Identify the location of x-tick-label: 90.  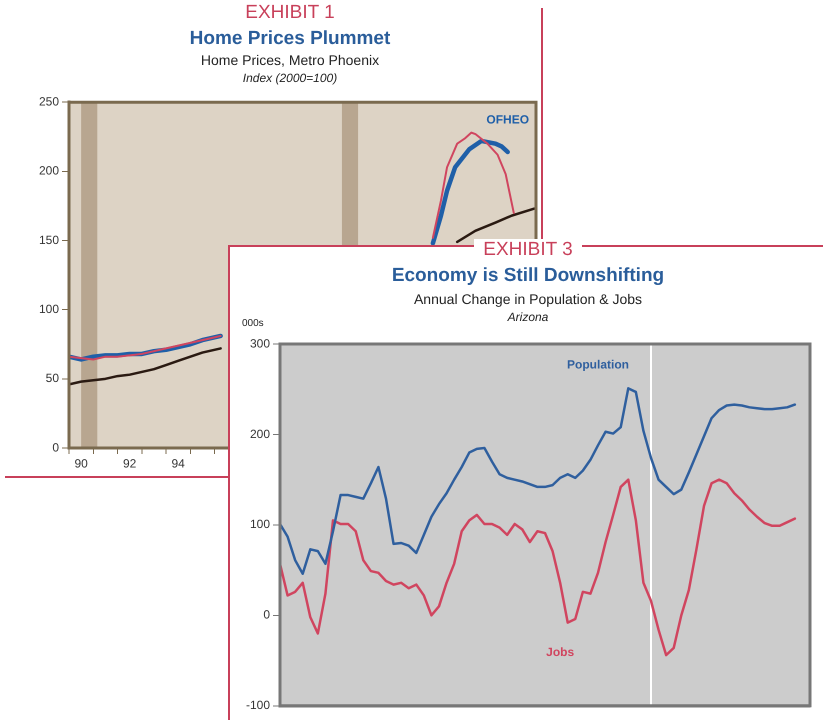
(81, 463).